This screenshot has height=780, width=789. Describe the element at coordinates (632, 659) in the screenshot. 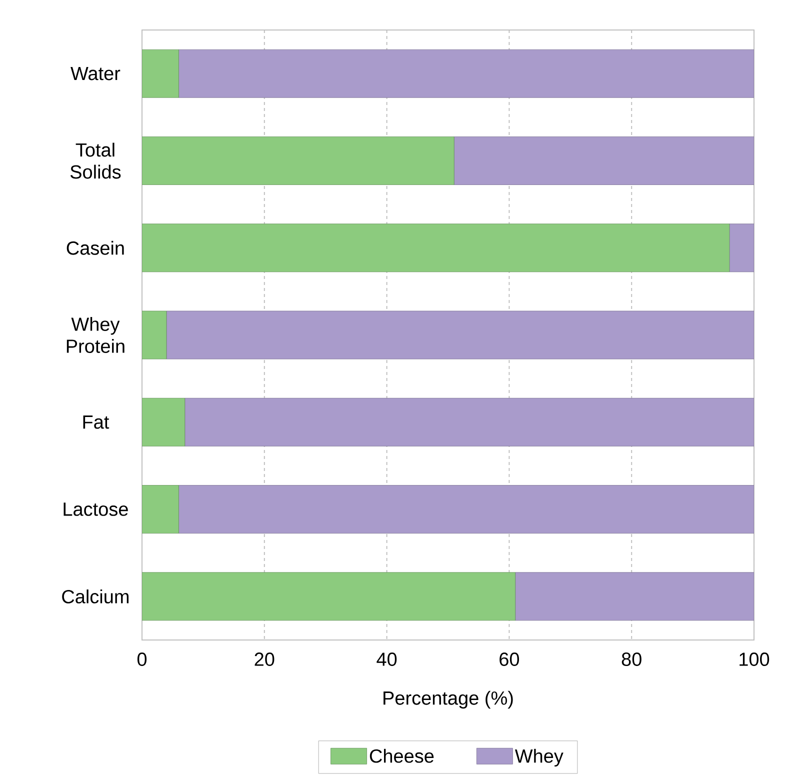

I see `x-tick-label: 80` at that location.